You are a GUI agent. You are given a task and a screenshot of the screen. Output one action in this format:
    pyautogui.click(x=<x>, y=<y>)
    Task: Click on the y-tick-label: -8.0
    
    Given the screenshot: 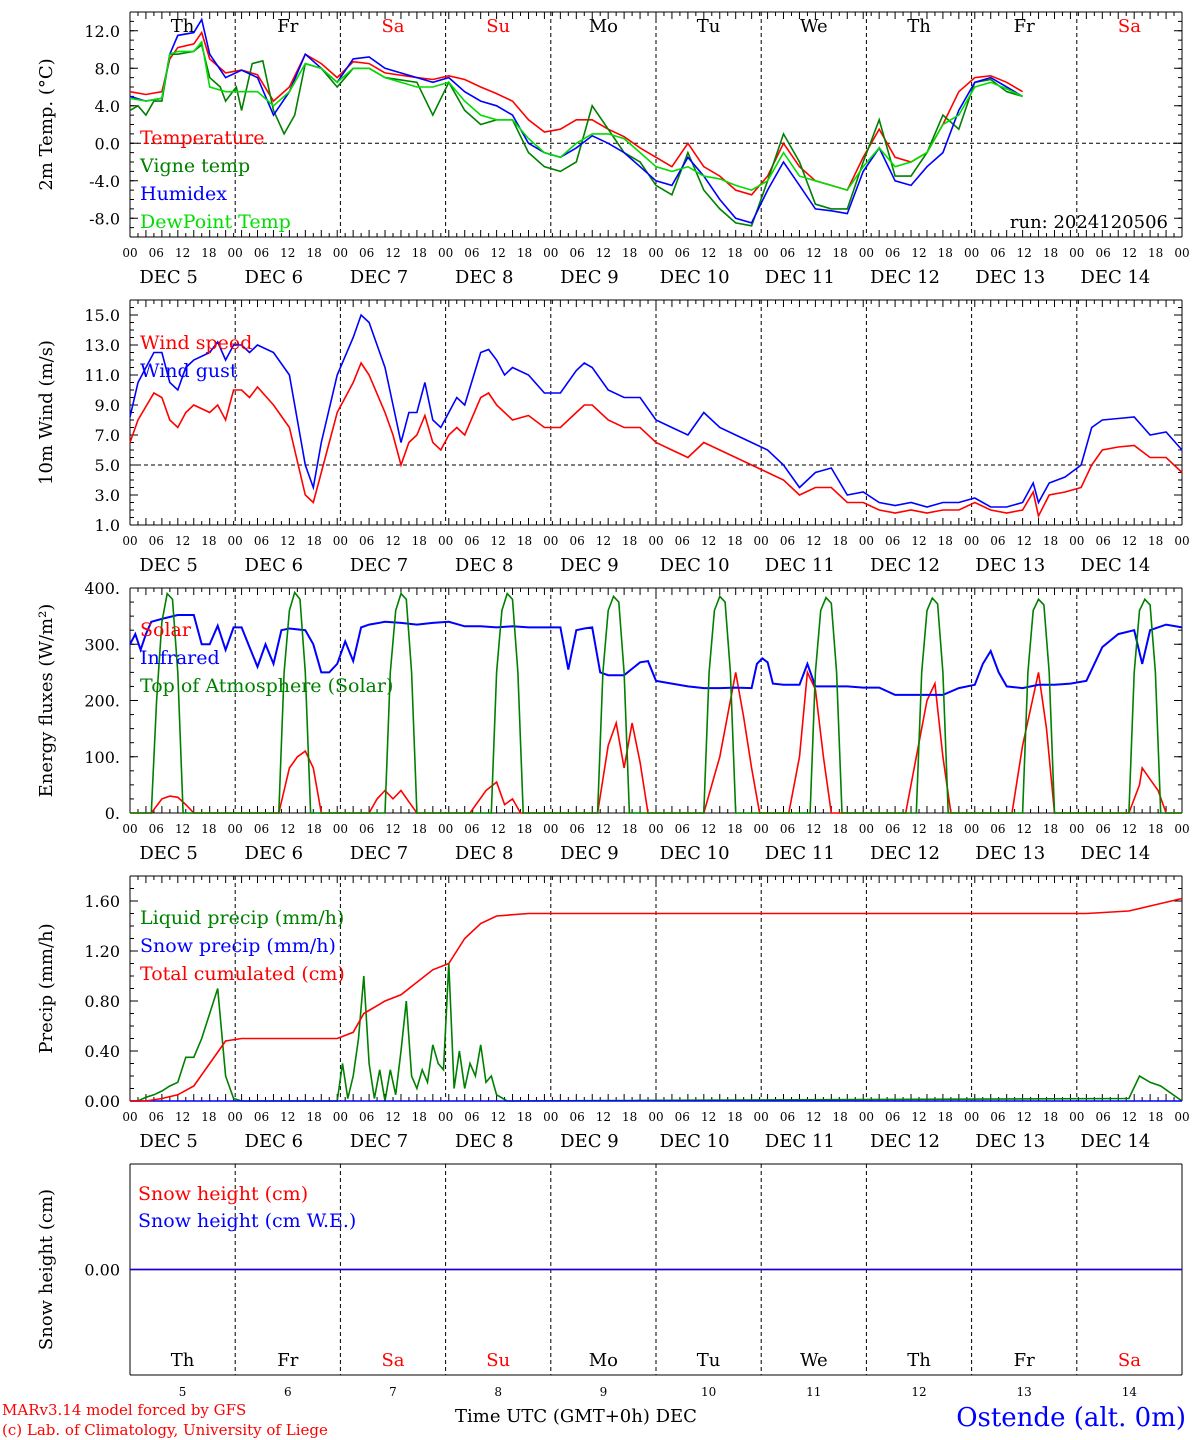 What is the action you would take?
    pyautogui.click(x=104, y=218)
    